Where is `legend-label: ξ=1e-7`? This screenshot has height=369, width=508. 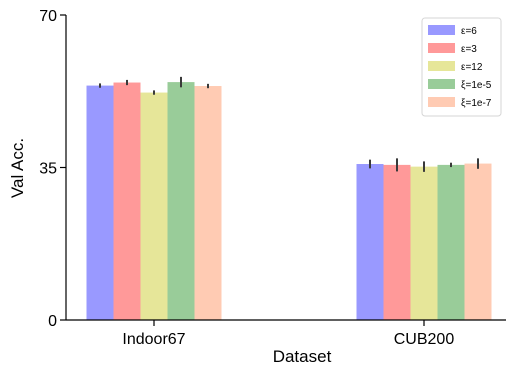
legend-label: ξ=1e-7 is located at coordinates (476, 103).